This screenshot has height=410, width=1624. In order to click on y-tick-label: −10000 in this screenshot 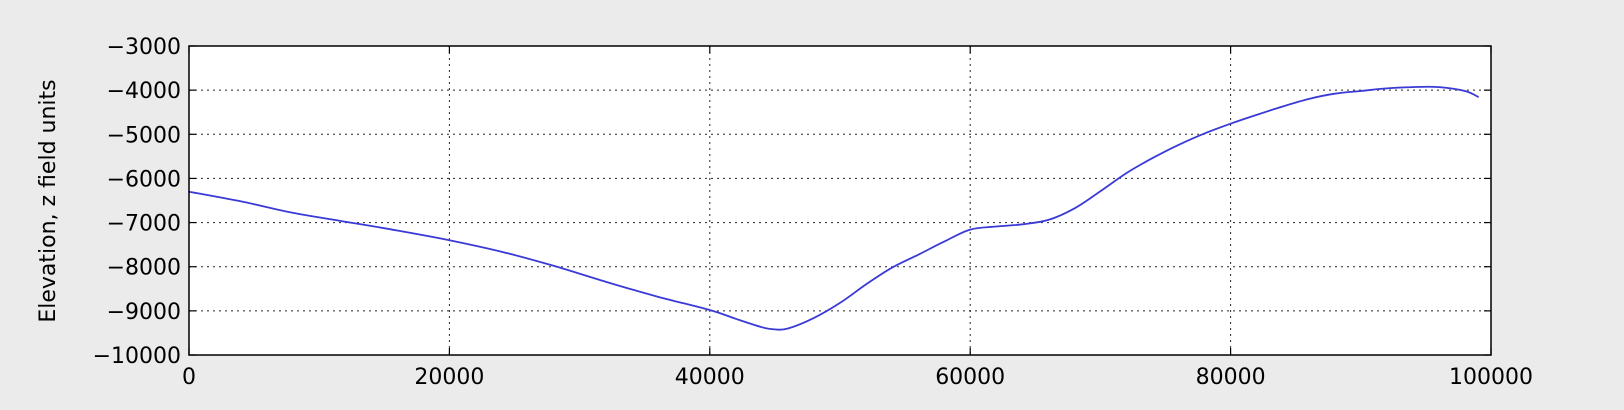, I will do `click(137, 356)`.